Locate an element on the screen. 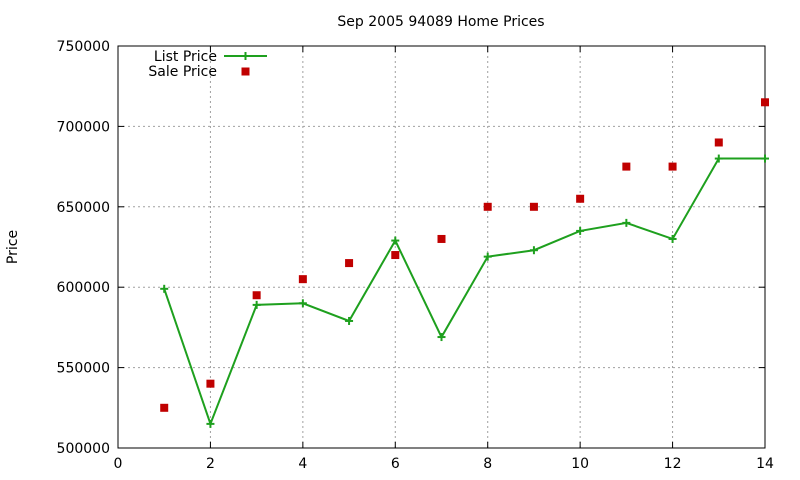  legend-marker-list-price is located at coordinates (245, 56).